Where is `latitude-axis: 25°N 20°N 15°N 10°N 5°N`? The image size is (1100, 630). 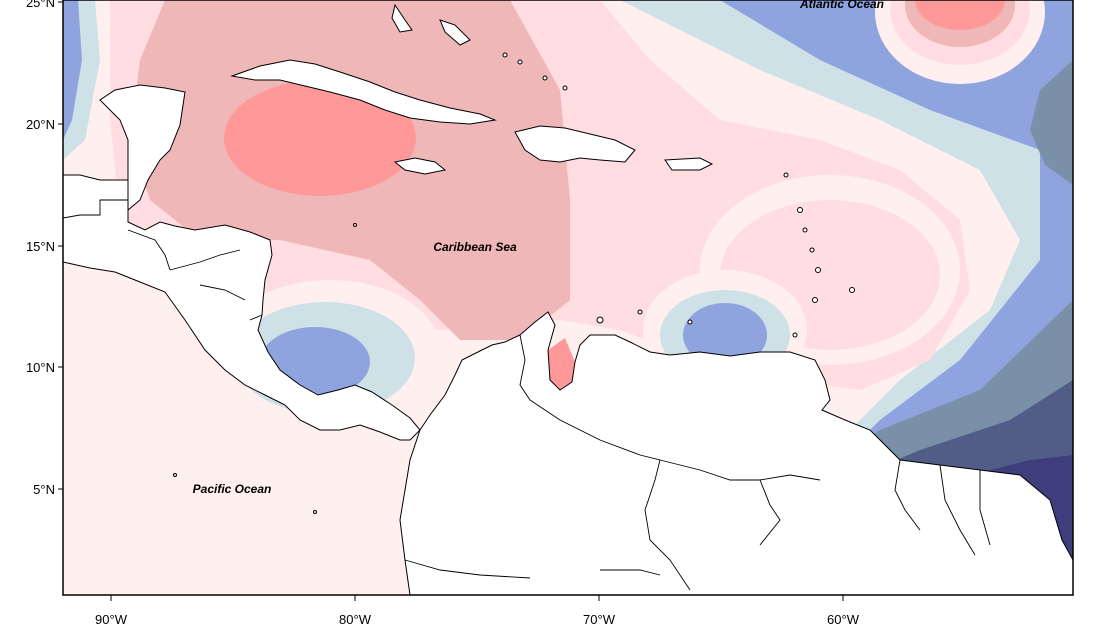
latitude-axis: 25°N 20°N 15°N 10°N 5°N is located at coordinates (44, 248).